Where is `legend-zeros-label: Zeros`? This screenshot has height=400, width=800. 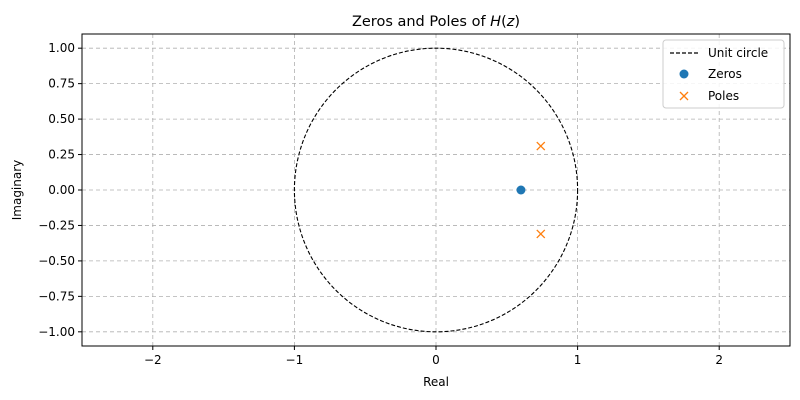 legend-zeros-label: Zeros is located at coordinates (725, 74).